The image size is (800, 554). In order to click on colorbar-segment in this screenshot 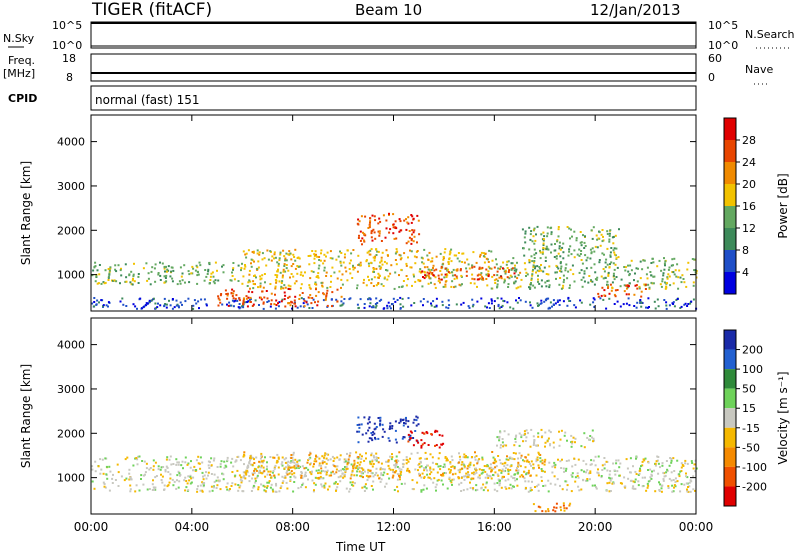, I will do `click(730, 398)`.